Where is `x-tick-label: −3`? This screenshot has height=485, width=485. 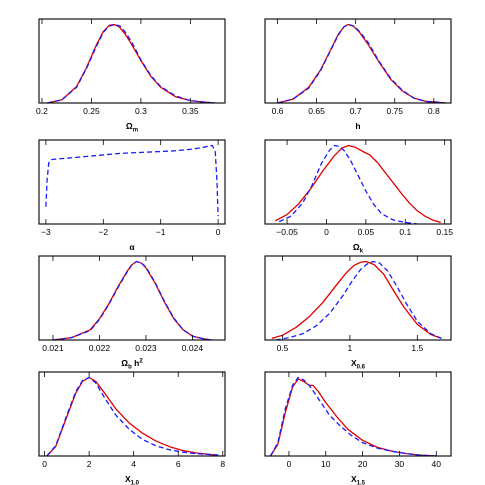 x-tick-label: −3 is located at coordinates (46, 232).